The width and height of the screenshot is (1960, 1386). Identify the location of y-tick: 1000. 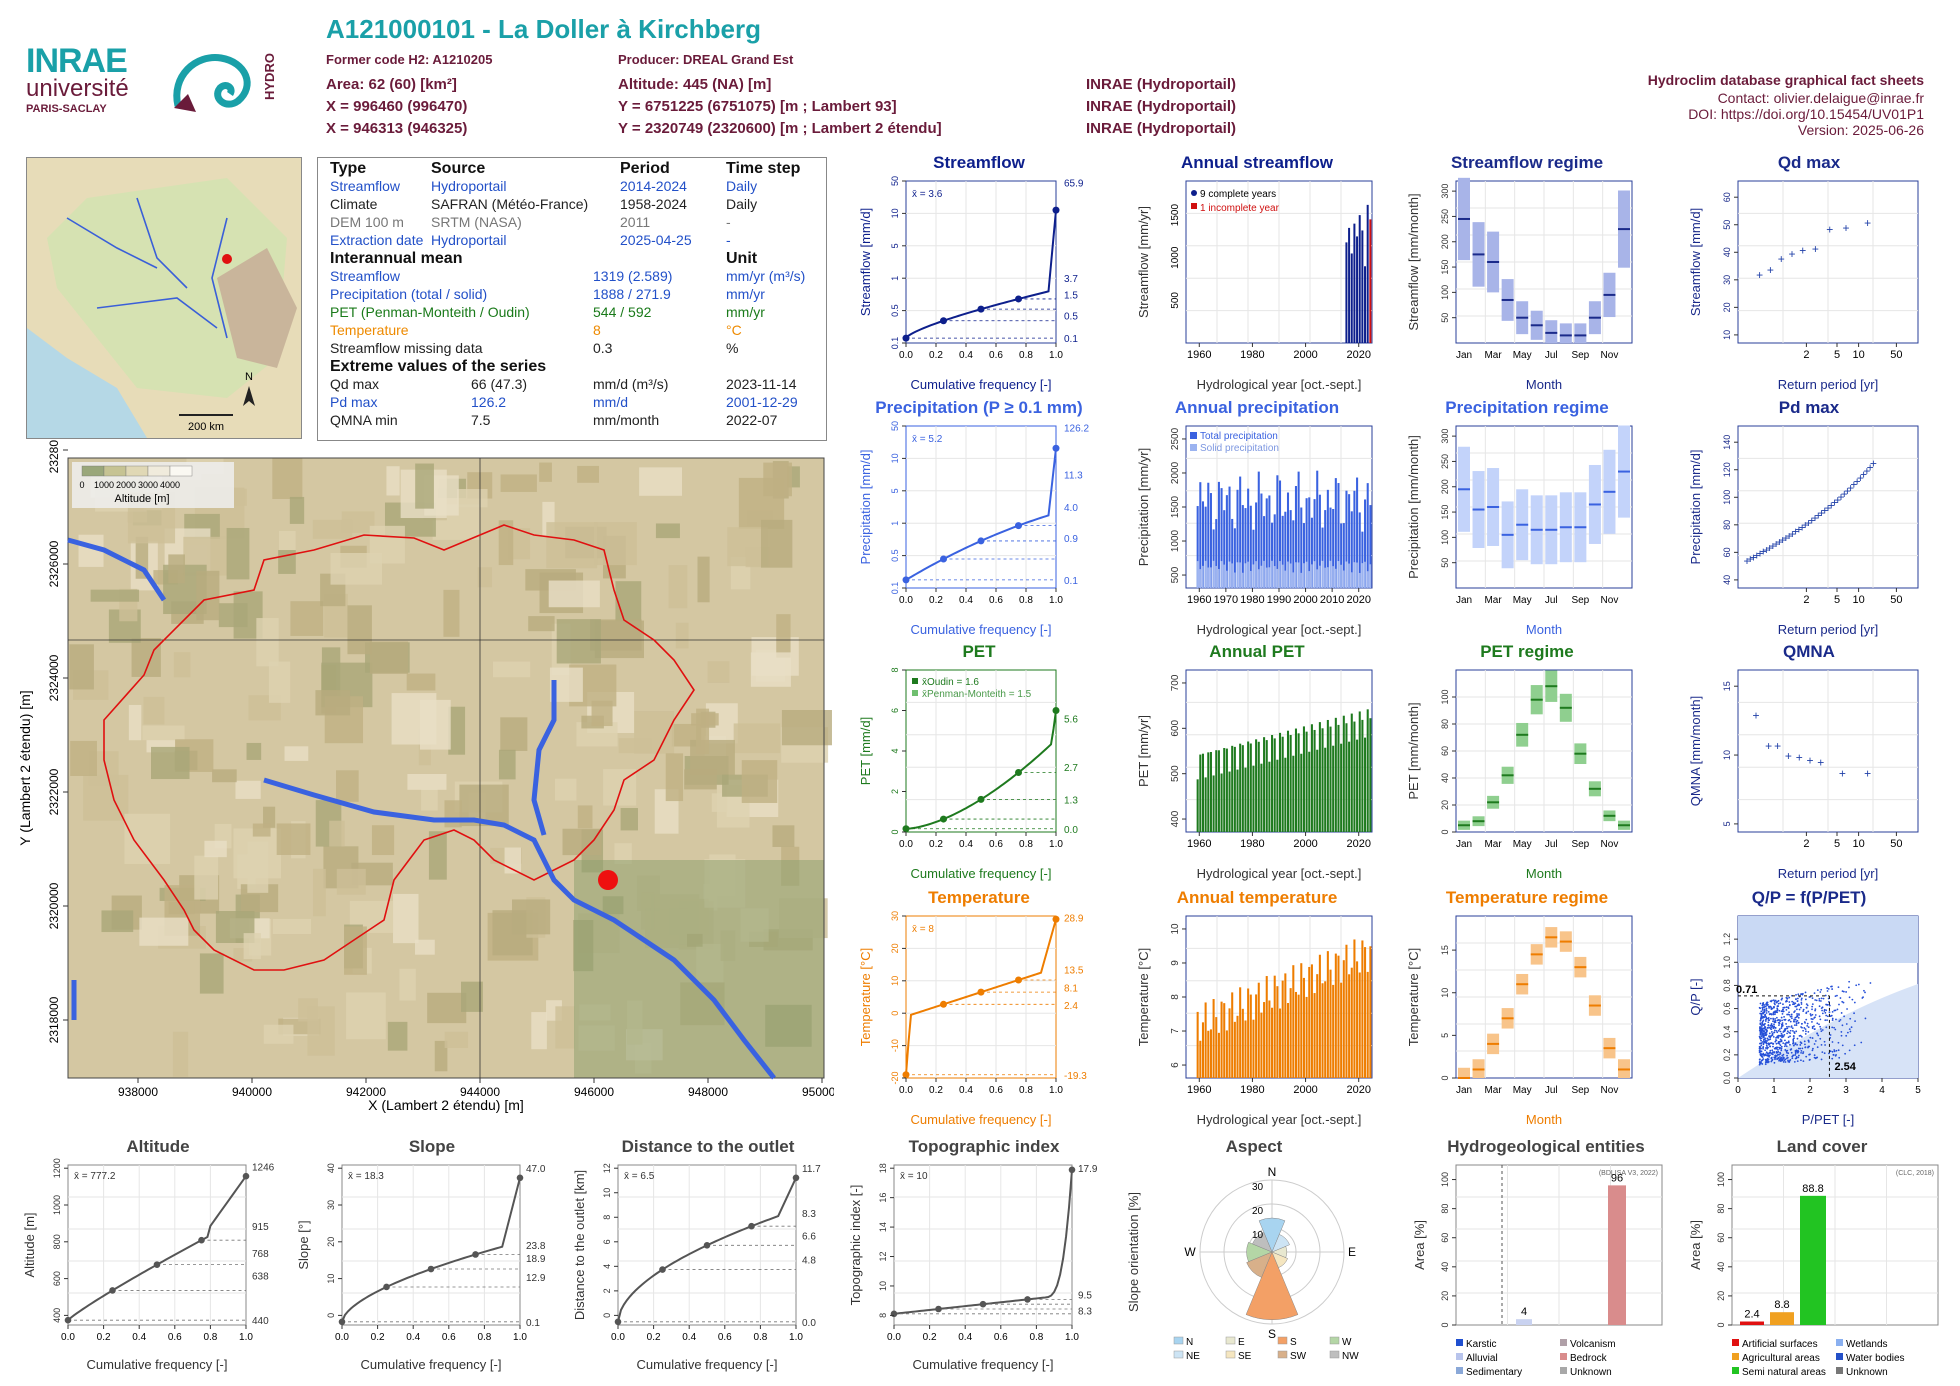
(1175, 540).